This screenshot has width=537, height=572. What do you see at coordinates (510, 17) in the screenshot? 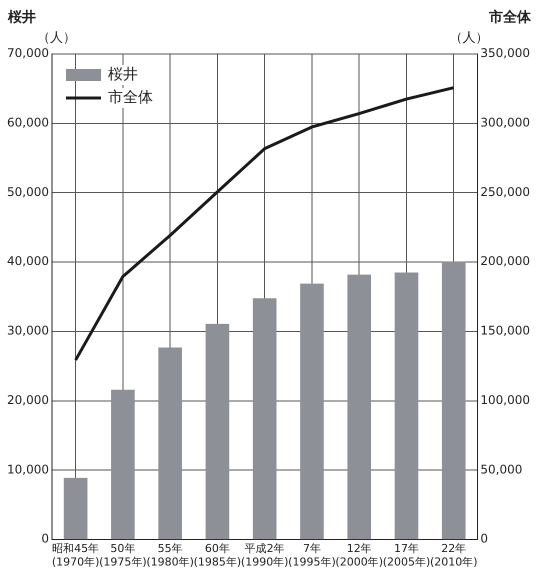
I see `y2-axis-title: 市全体` at bounding box center [510, 17].